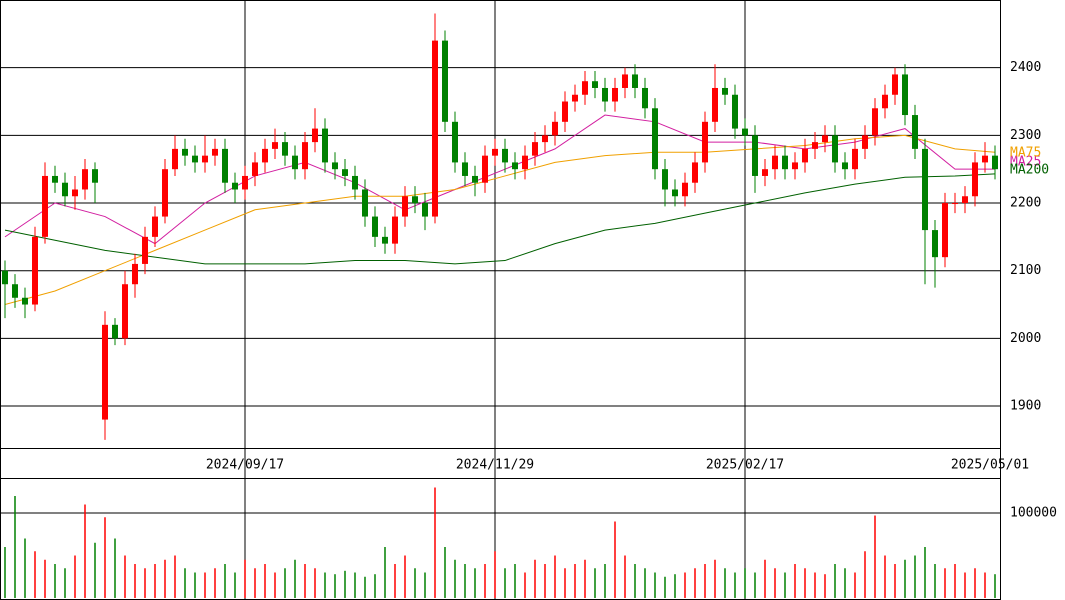  I want to click on legend-label: MA75, so click(1025, 153).